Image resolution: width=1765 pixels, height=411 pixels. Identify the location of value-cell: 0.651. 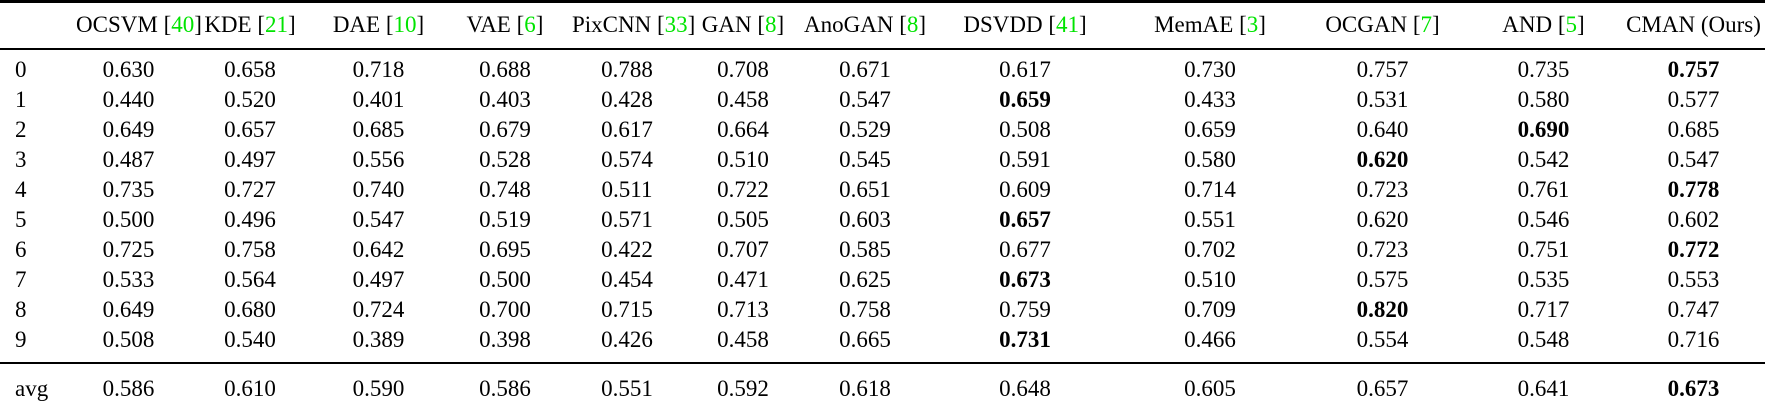
(865, 189).